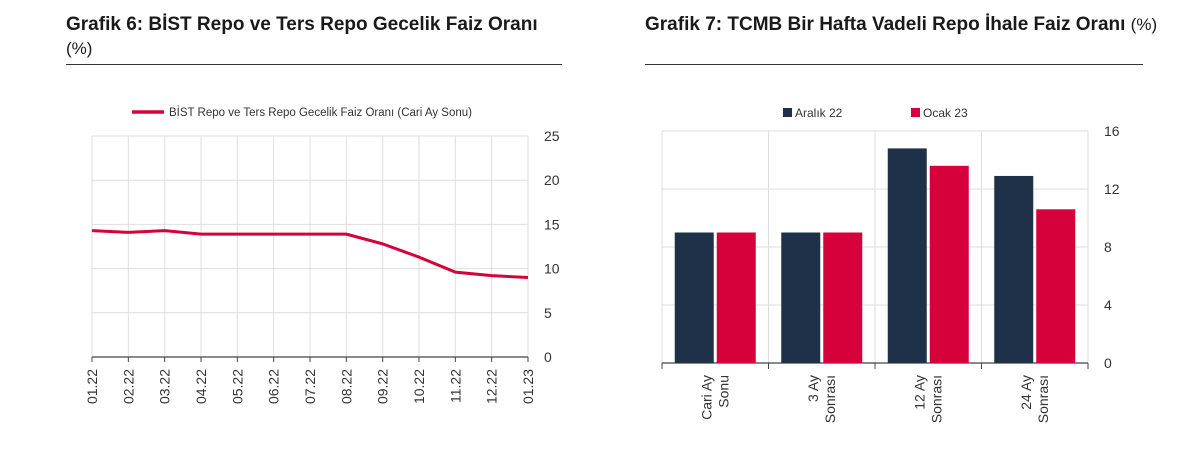 The height and width of the screenshot is (471, 1200). Describe the element at coordinates (455, 386) in the screenshot. I see `chart-6-x-tick-label: 11.22` at that location.